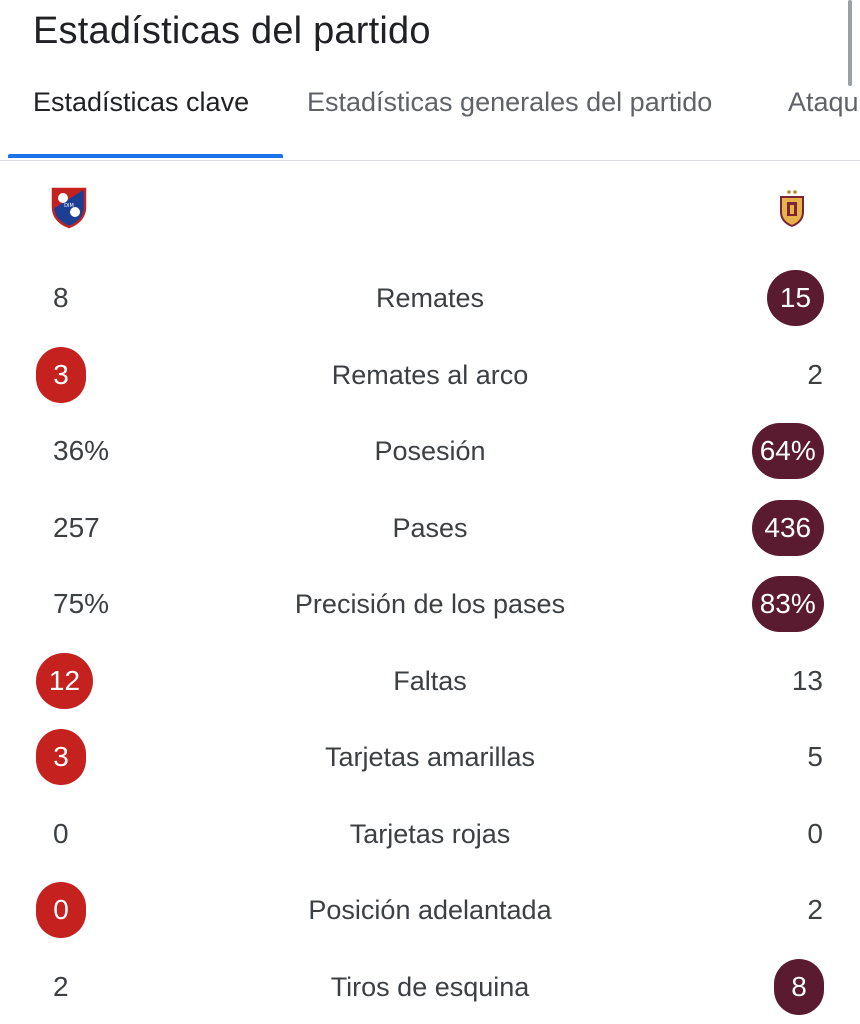 The width and height of the screenshot is (860, 1024). I want to click on stat-row: Tiros de esquina 2 8, so click(430, 987).